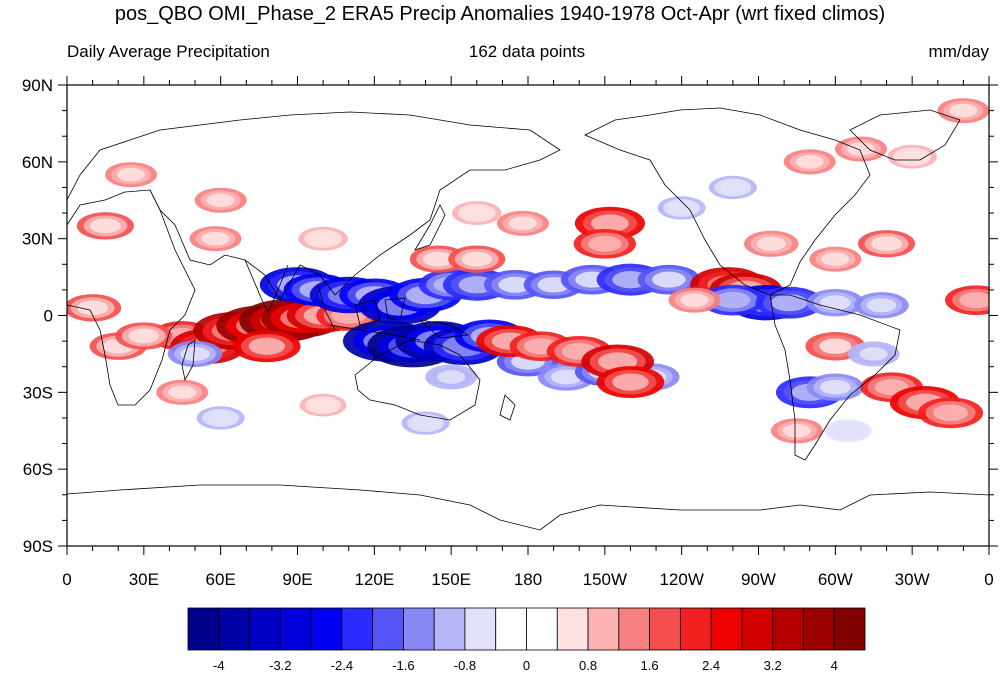 The width and height of the screenshot is (1005, 676). I want to click on colorbar-tick-label-3: -1.6, so click(403, 665).